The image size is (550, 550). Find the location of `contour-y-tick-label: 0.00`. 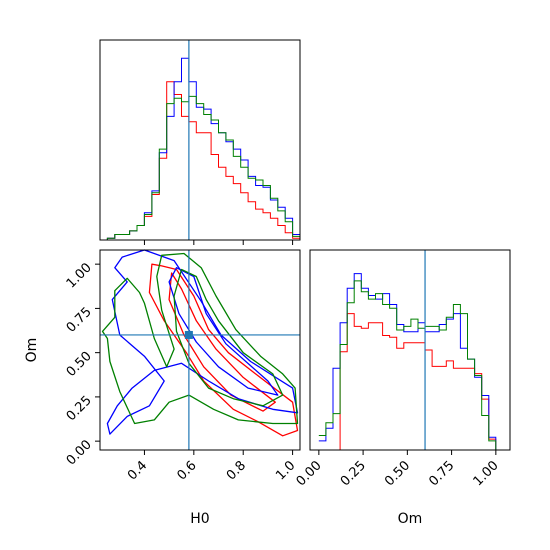

contour-y-tick-label: 0.00 is located at coordinates (79, 452).